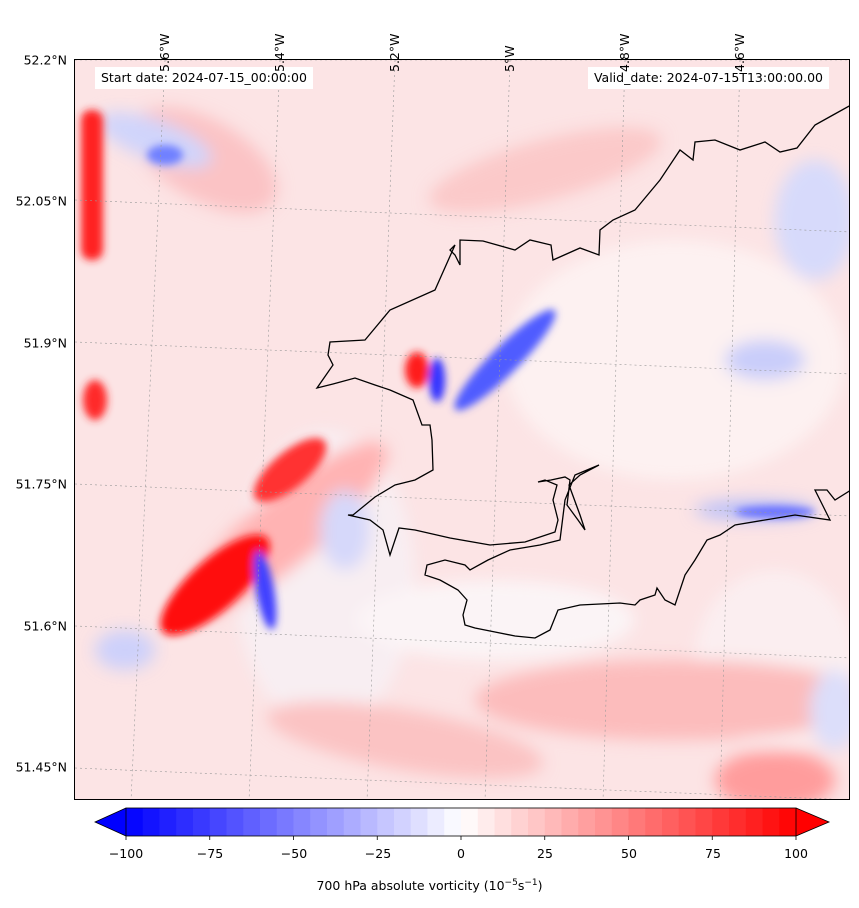 The height and width of the screenshot is (908, 859). What do you see at coordinates (629, 853) in the screenshot?
I see `cb-tick-label: 50` at bounding box center [629, 853].